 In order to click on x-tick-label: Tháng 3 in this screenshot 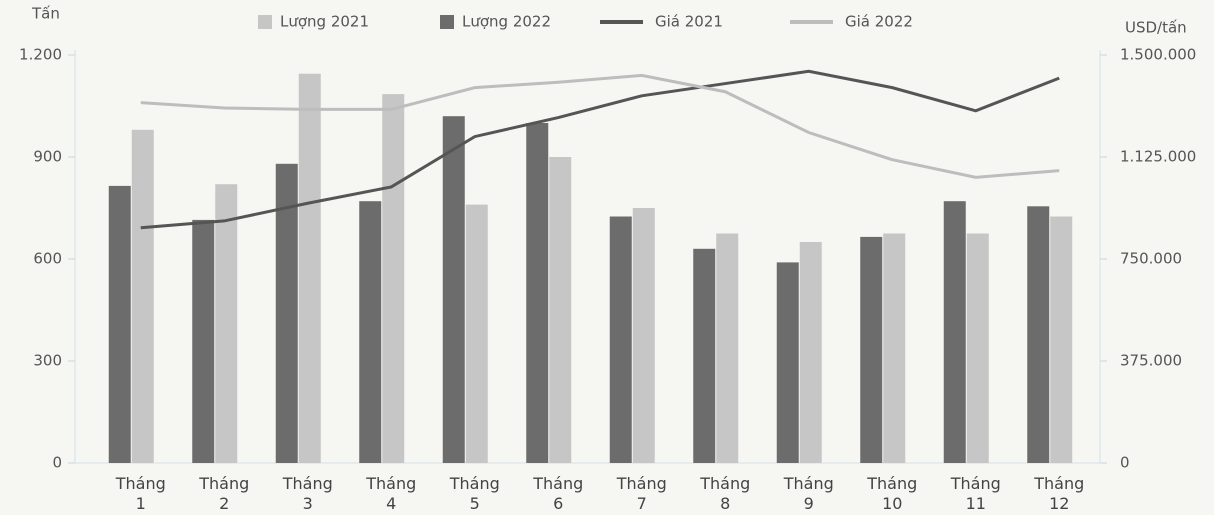, I will do `click(307, 493)`.